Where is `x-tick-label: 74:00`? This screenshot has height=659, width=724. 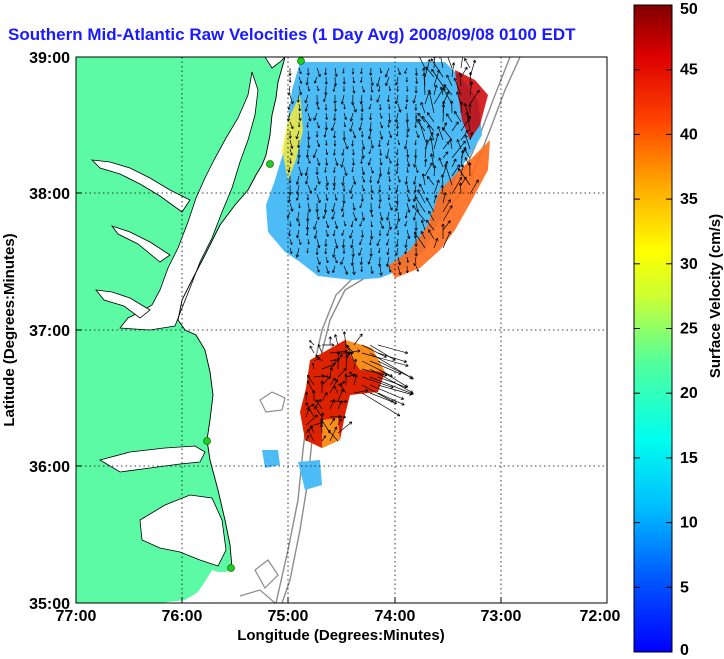
x-tick-label: 74:00 is located at coordinates (395, 616).